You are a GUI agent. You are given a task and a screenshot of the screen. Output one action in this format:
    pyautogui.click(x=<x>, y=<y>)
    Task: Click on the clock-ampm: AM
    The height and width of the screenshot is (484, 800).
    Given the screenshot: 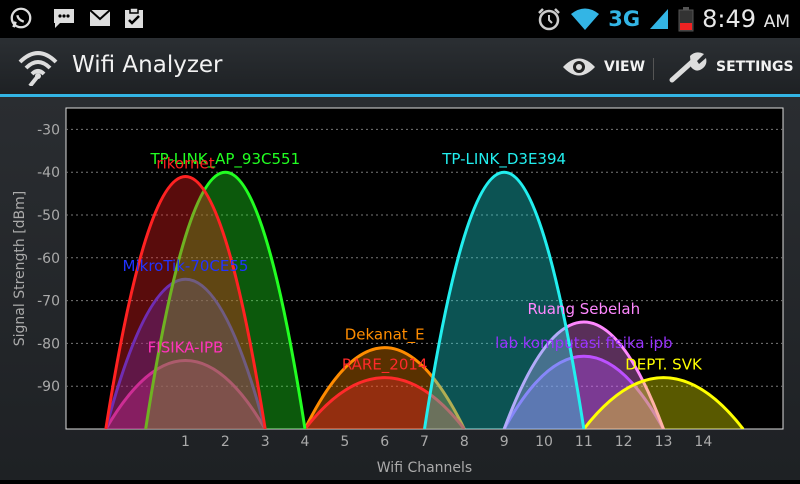 What is the action you would take?
    pyautogui.click(x=776, y=22)
    